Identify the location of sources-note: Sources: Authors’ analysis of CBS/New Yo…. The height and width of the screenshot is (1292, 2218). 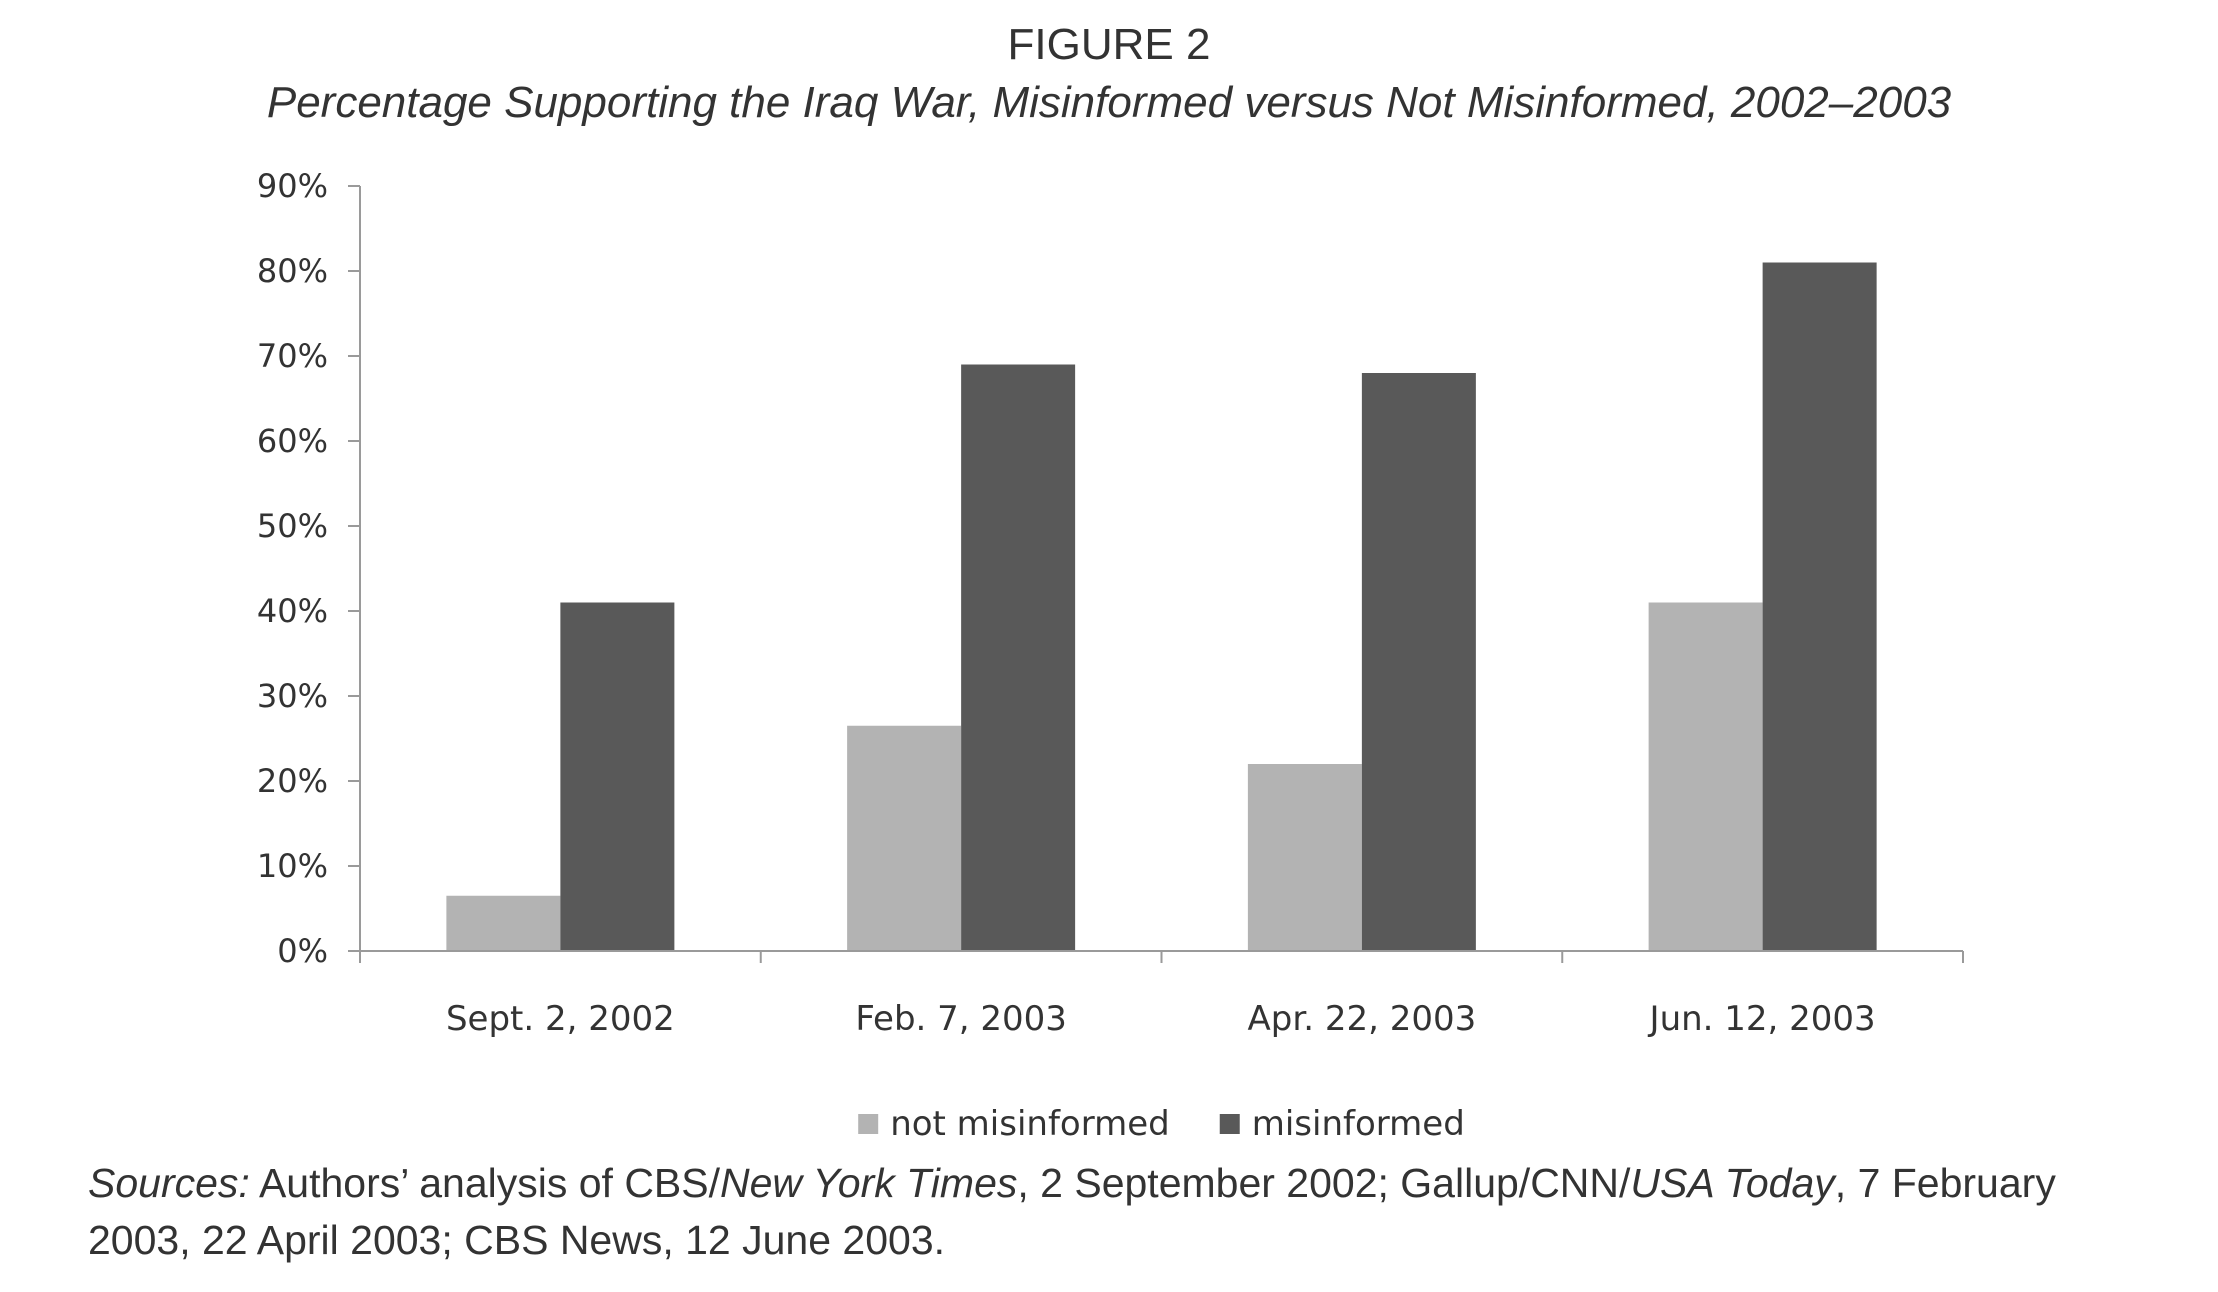
(1123, 1212).